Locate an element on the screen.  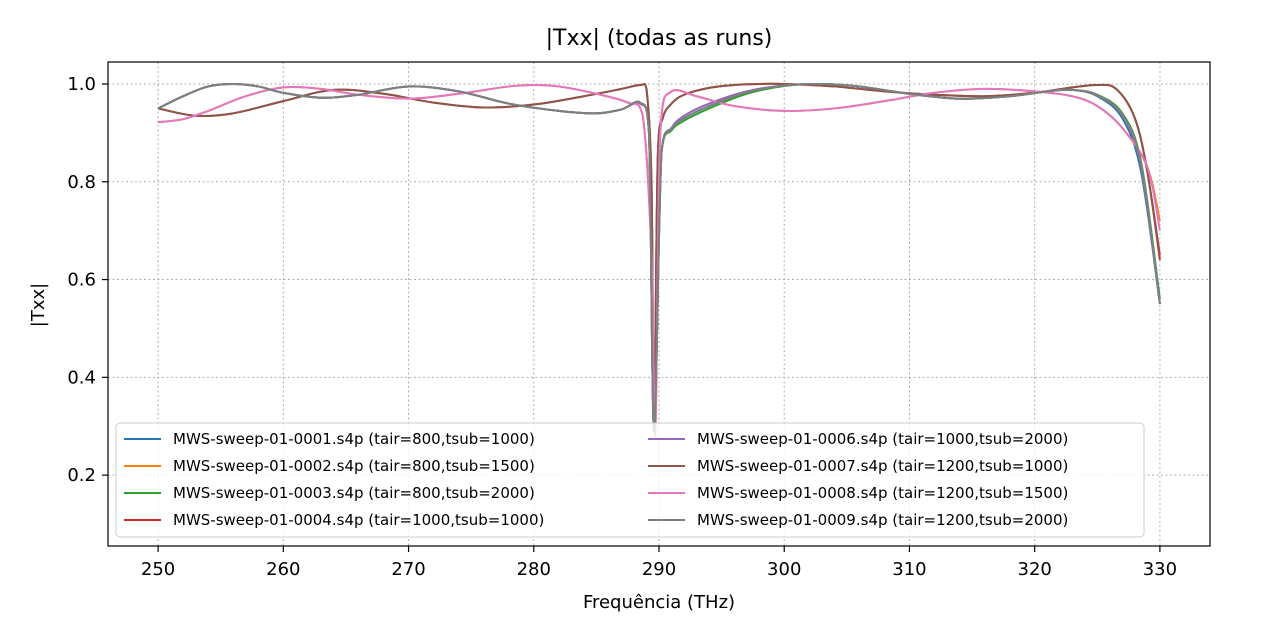
y-axis-label: |Txx| is located at coordinates (38, 305).